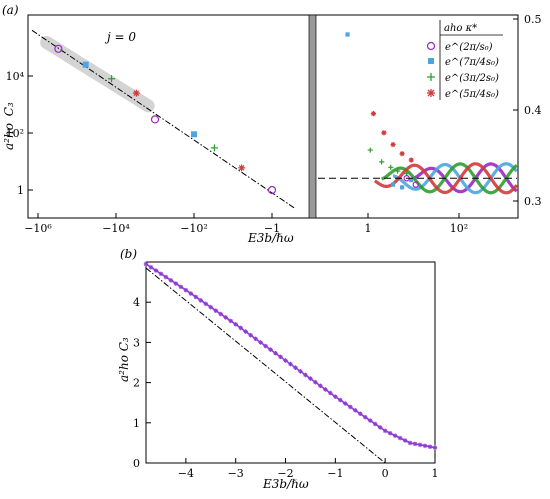 The image size is (550, 499). Describe the element at coordinates (136, 342) in the screenshot. I see `b-ytick-label-4: 3` at that location.